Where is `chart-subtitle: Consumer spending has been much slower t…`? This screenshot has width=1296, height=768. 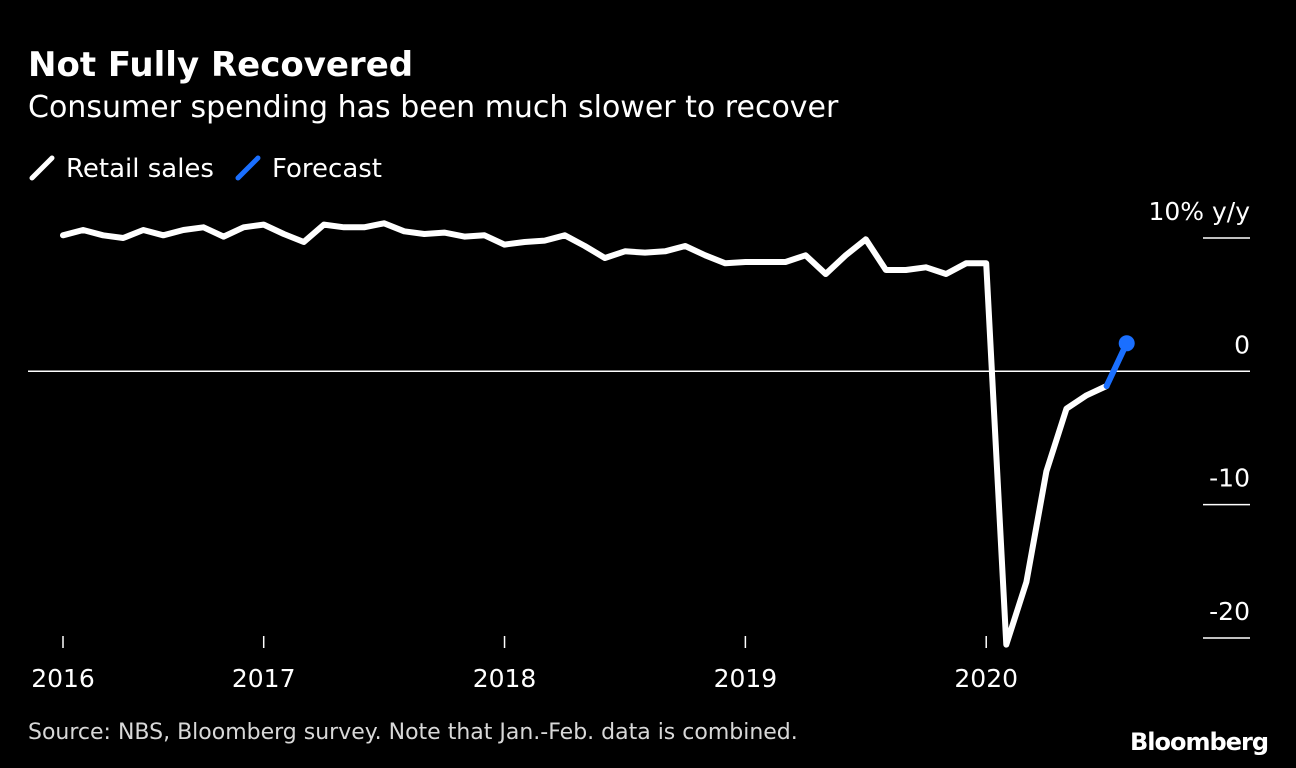 chart-subtitle: Consumer spending has been much slower t… is located at coordinates (433, 107).